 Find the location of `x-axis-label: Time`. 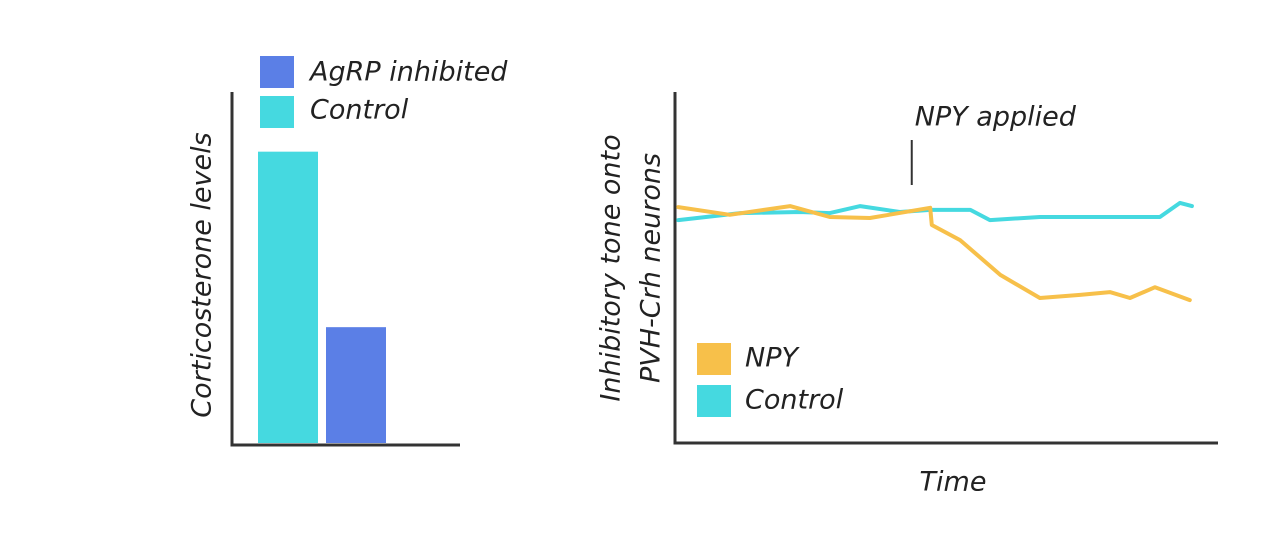

x-axis-label: Time is located at coordinates (953, 482).